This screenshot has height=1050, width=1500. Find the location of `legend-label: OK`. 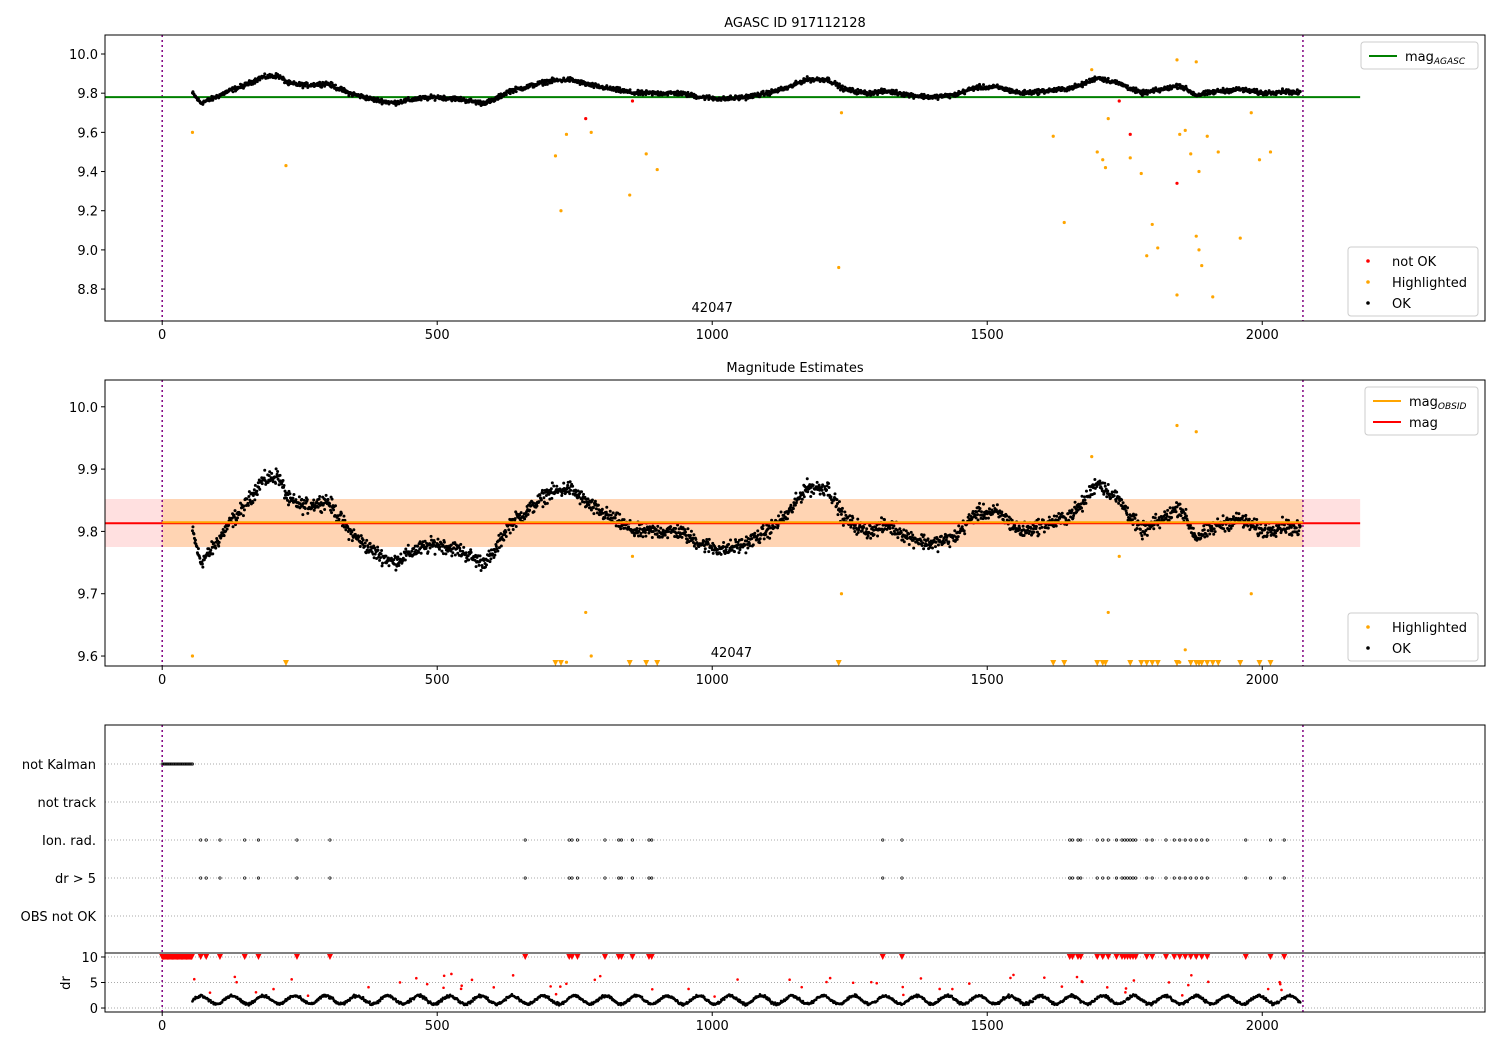

legend-label: OK is located at coordinates (1401, 304).